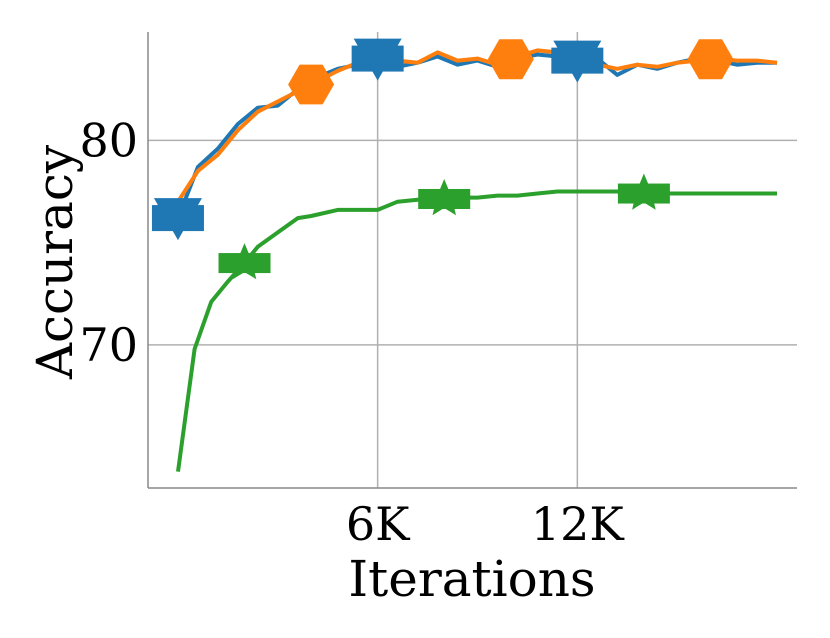 Image resolution: width=830 pixels, height=638 pixels. Describe the element at coordinates (471, 579) in the screenshot. I see `x-axis-label: Iterations` at that location.